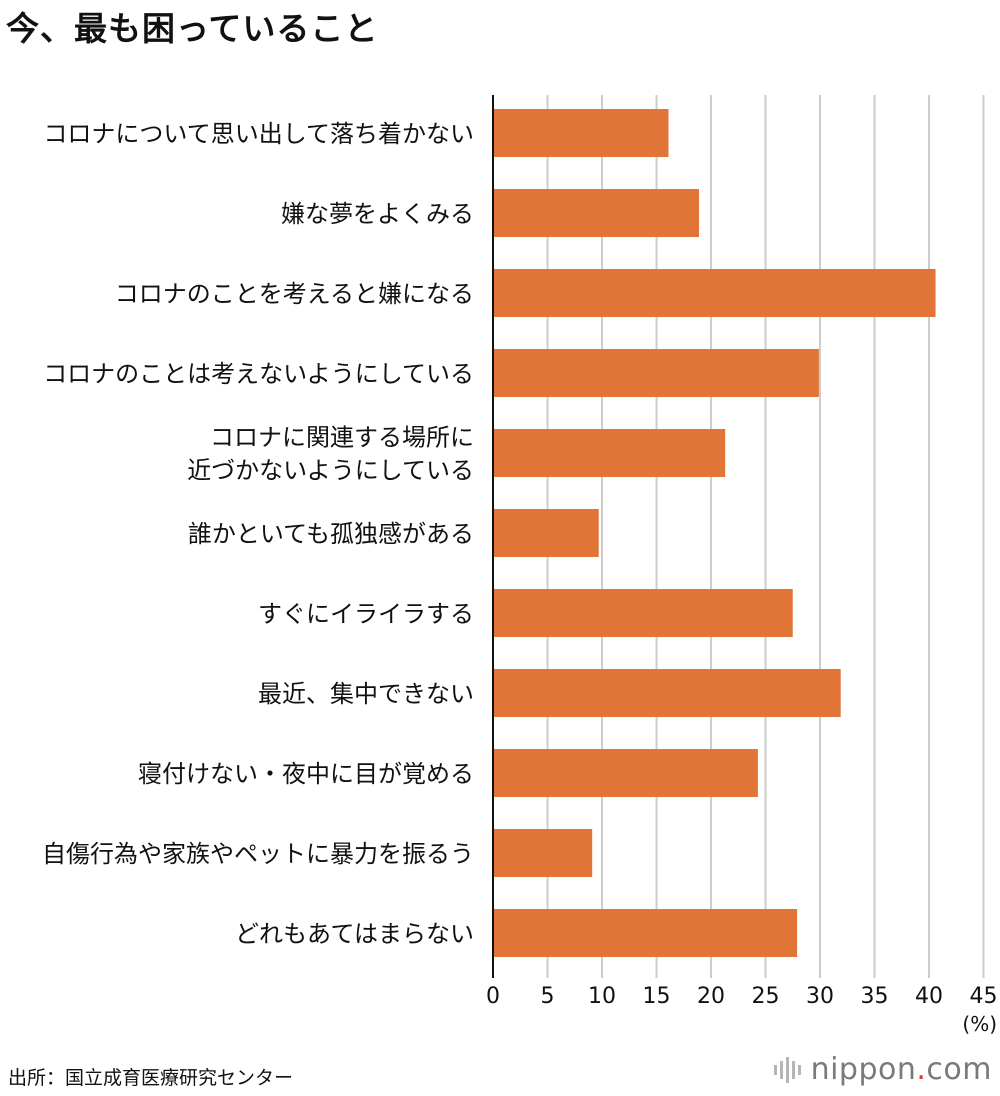 The image size is (1000, 1096). What do you see at coordinates (979, 1024) in the screenshot?
I see `x-unit-label: (%)` at bounding box center [979, 1024].